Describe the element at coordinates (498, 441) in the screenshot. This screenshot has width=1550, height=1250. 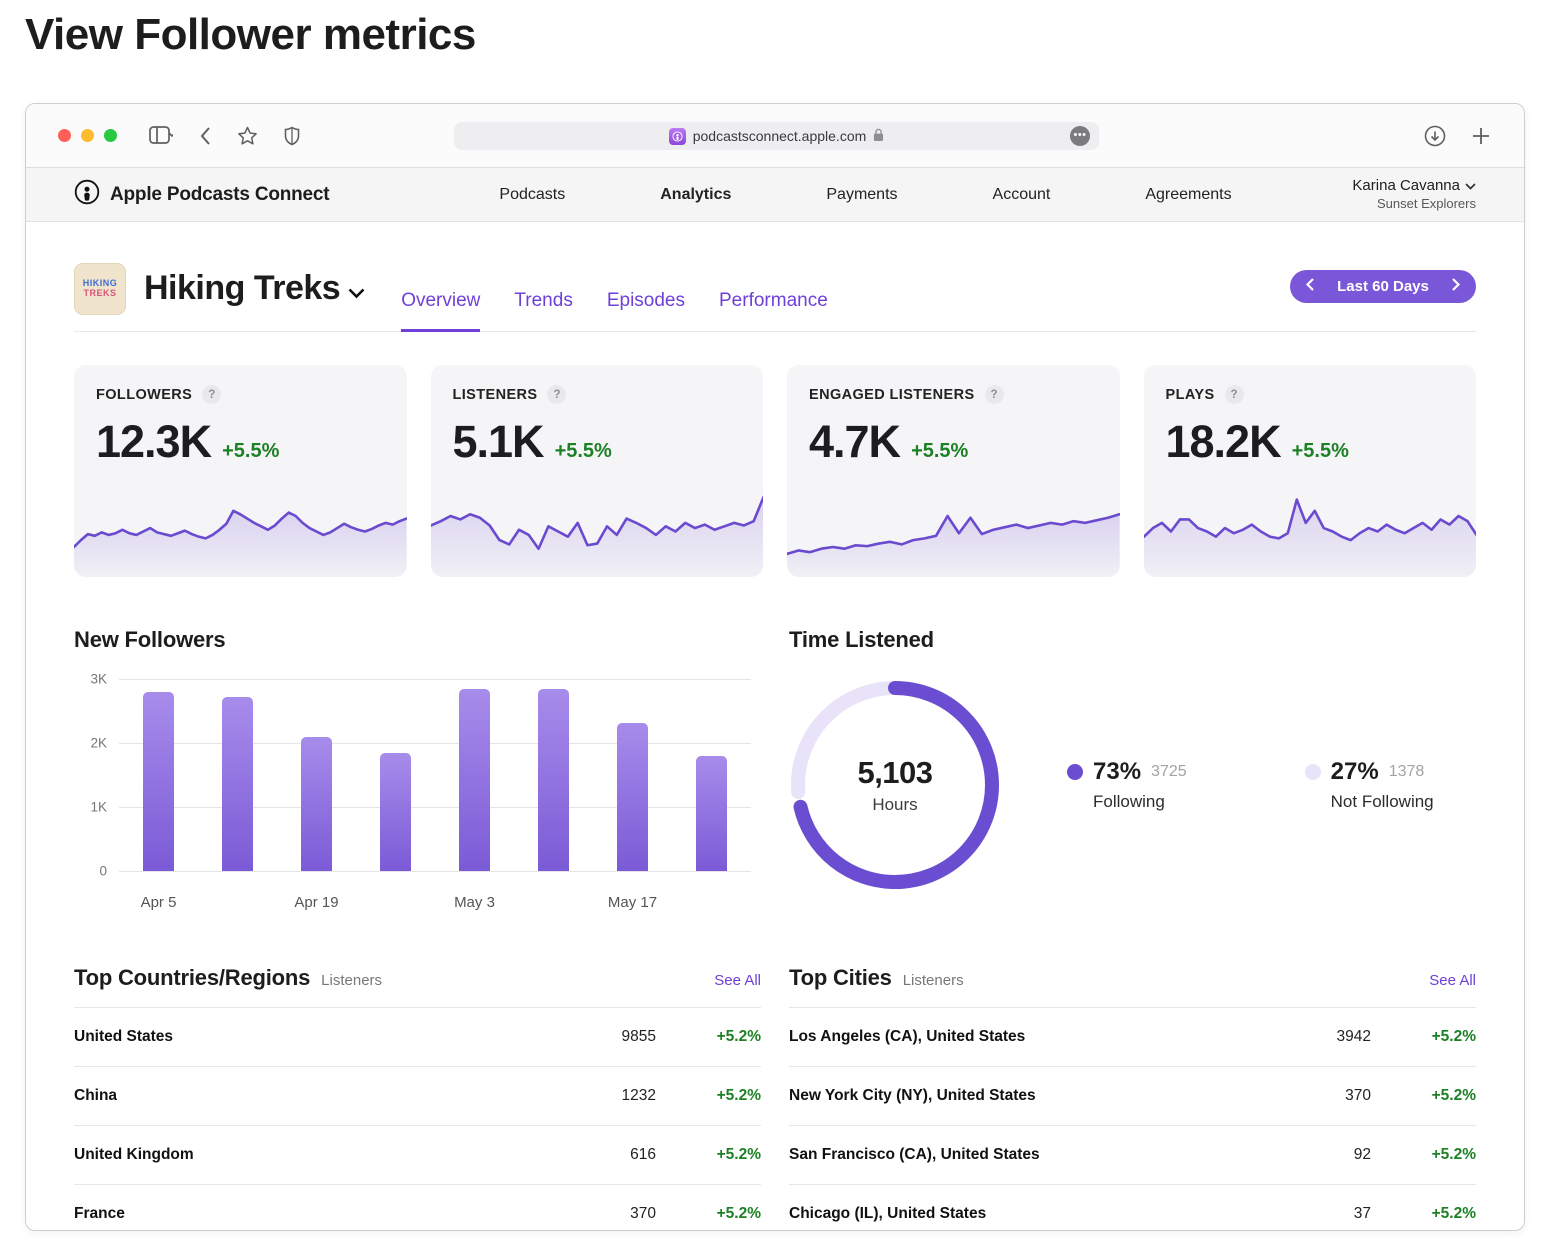
I see `metric-value: 5.1K` at that location.